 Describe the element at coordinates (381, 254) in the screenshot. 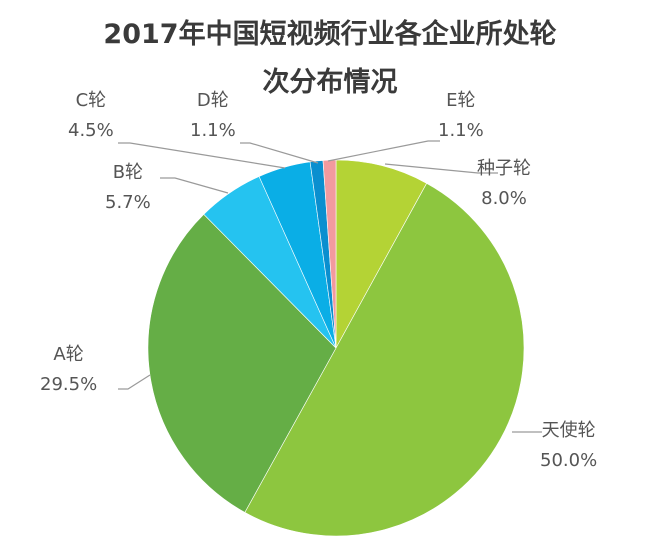

I see `pie-slice-seed` at that location.